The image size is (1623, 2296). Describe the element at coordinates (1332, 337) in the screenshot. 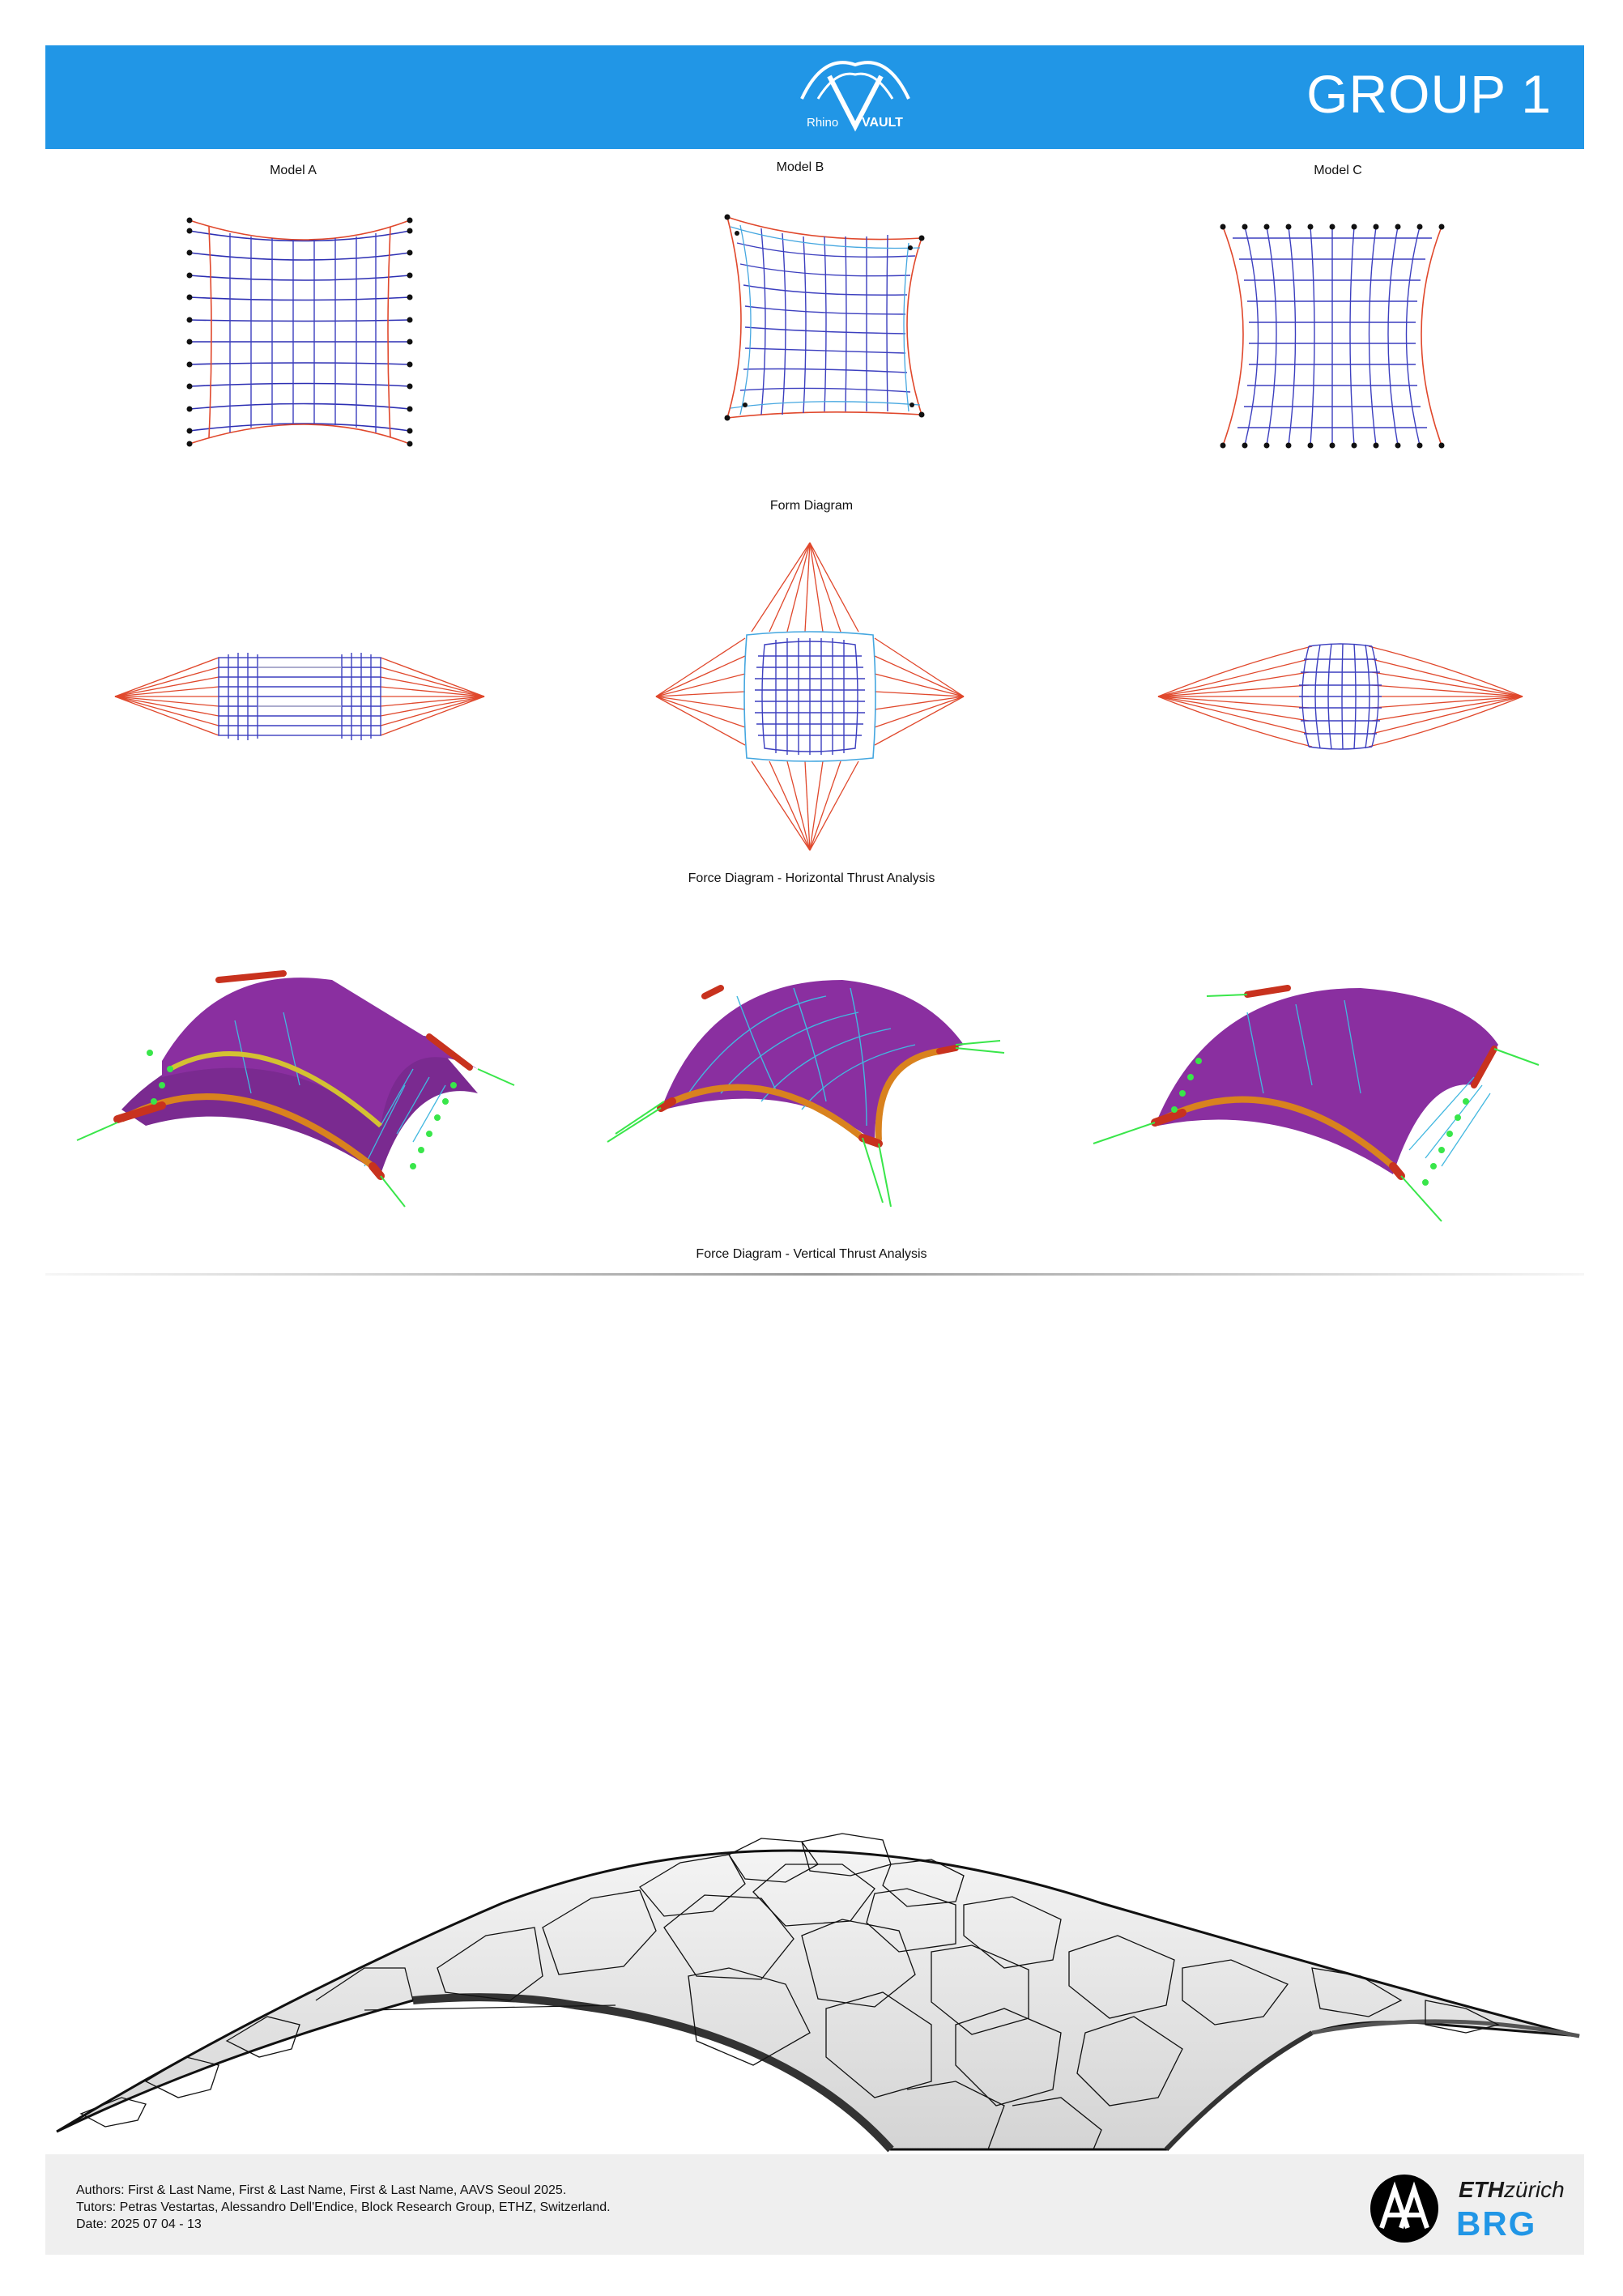

I see `form-diagram-c` at that location.